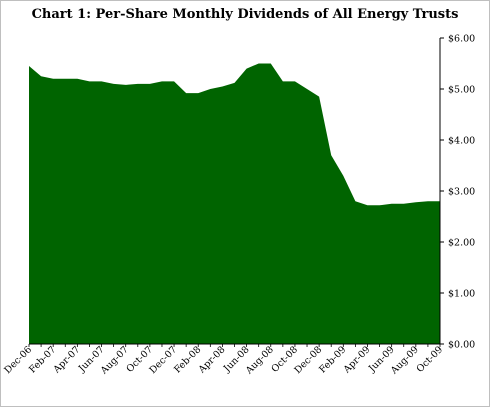  I want to click on x-tick-label: Oct-09, so click(430, 359).